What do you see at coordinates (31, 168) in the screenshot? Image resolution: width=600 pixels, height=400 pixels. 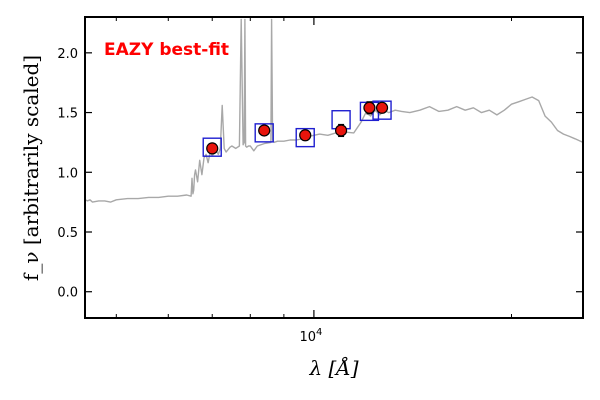 I see `y-axis-title: f_ν [arbitrarily scaled]` at bounding box center [31, 168].